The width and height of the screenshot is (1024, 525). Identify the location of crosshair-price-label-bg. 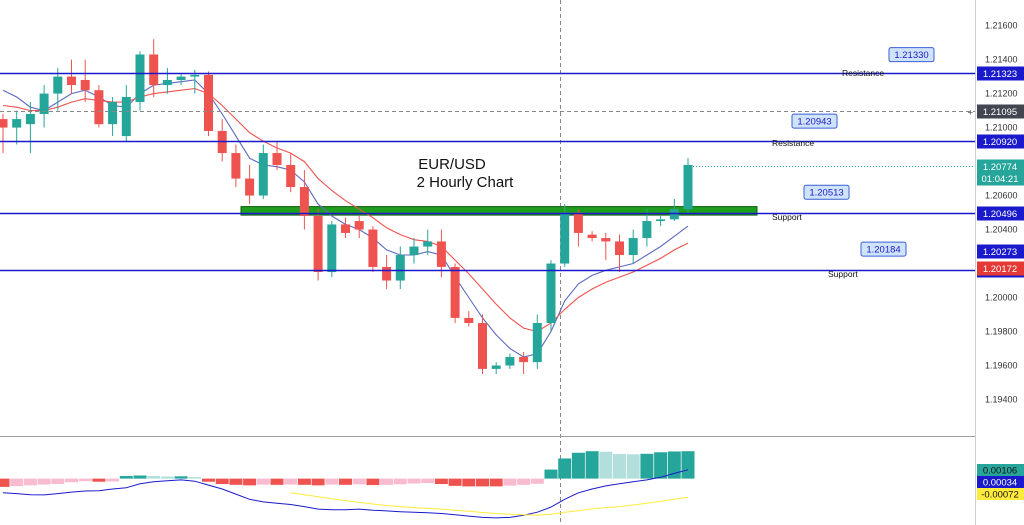
(1000, 111).